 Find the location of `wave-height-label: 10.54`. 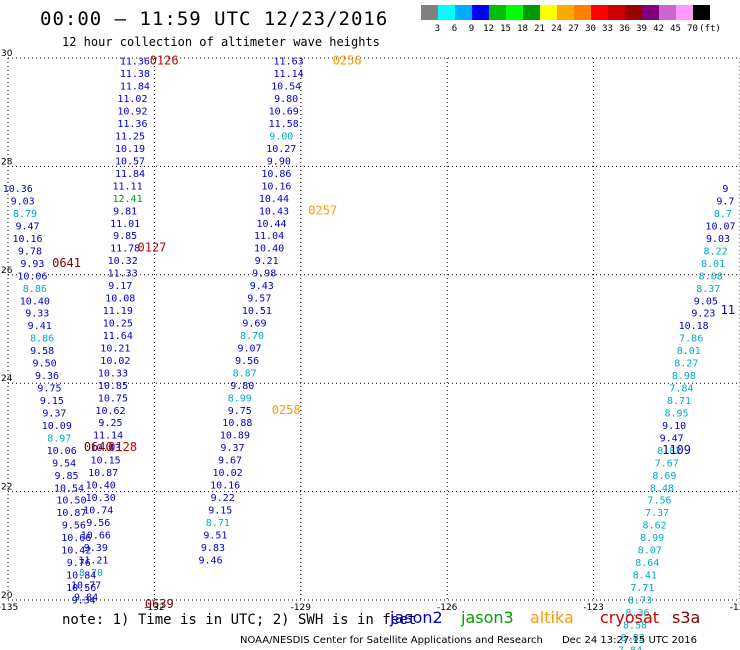

wave-height-label: 10.54 is located at coordinates (69, 488).